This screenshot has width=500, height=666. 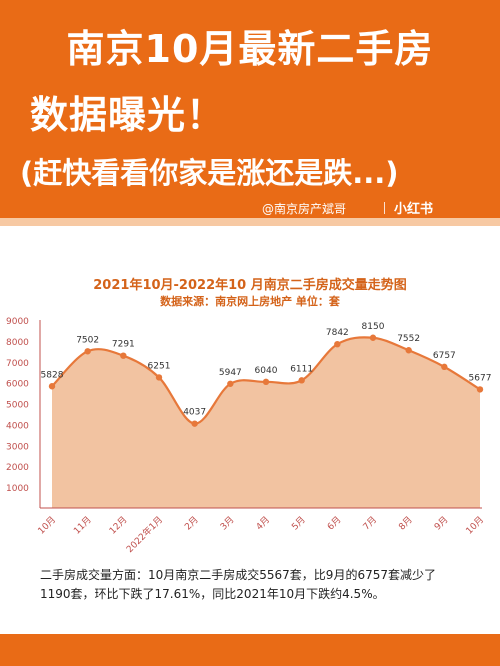 What do you see at coordinates (250, 222) in the screenshot?
I see `banner-underline` at bounding box center [250, 222].